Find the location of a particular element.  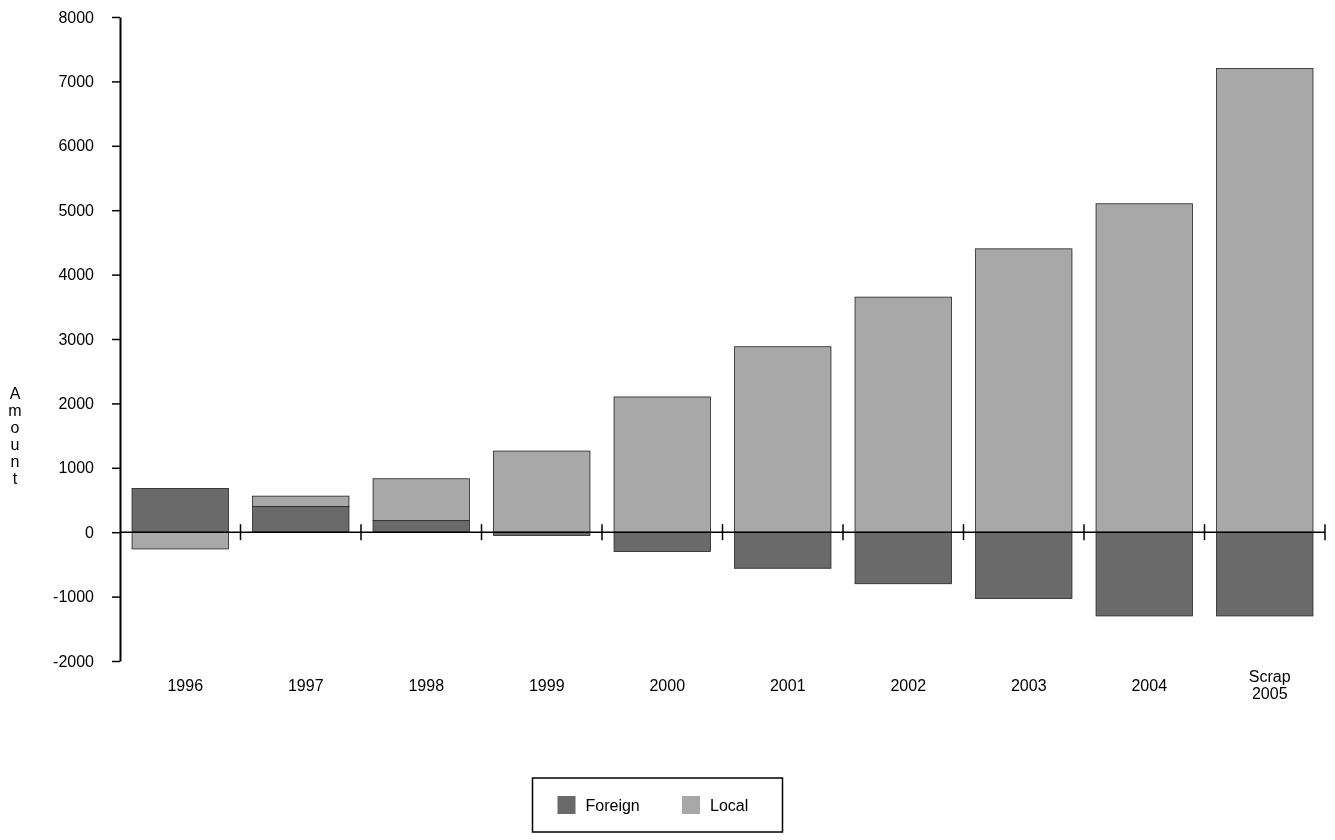

x-tick-label: 2003 is located at coordinates (1028, 685).